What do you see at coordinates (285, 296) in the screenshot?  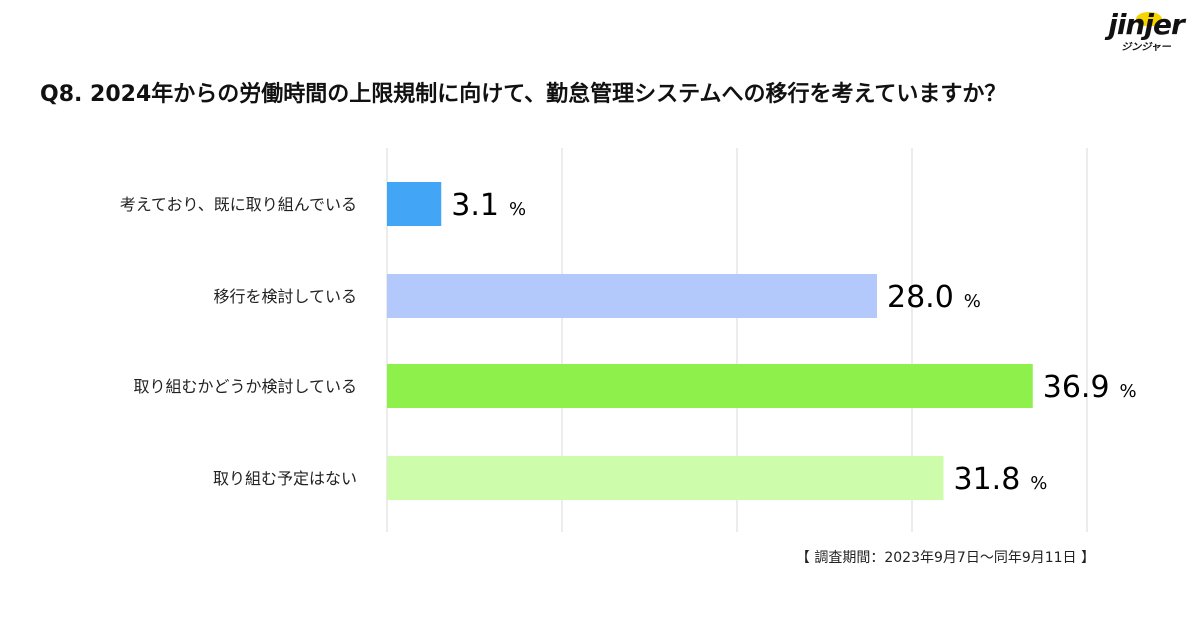 I see `category-label-1: 移行を検討している` at bounding box center [285, 296].